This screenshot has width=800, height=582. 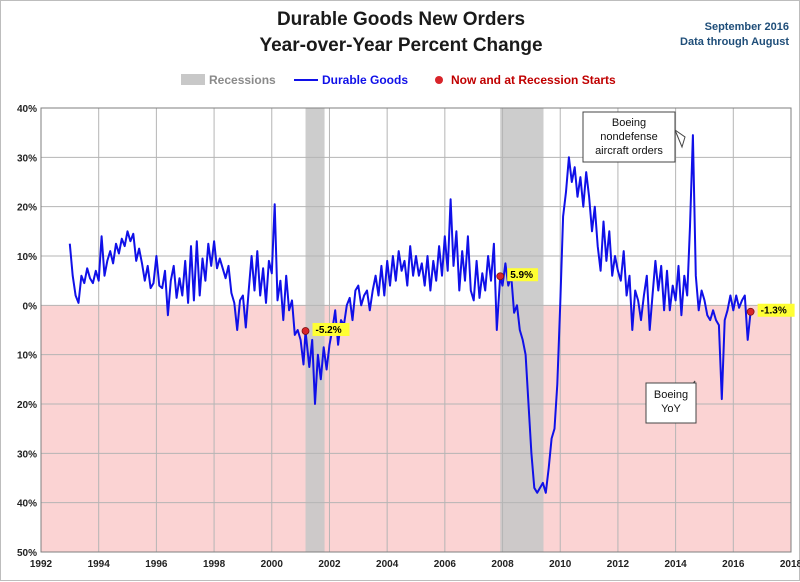 I want to click on callout-text-boeing-nondefense: nondefense, so click(x=629, y=137).